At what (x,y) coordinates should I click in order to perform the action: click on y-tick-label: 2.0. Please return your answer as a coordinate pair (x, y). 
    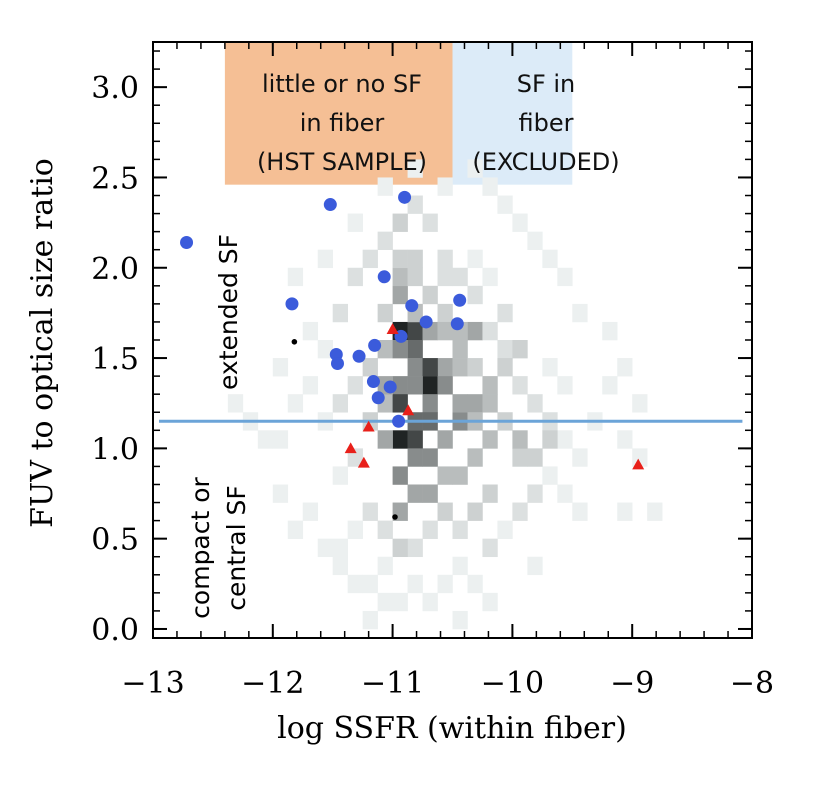
    Looking at the image, I should click on (115, 269).